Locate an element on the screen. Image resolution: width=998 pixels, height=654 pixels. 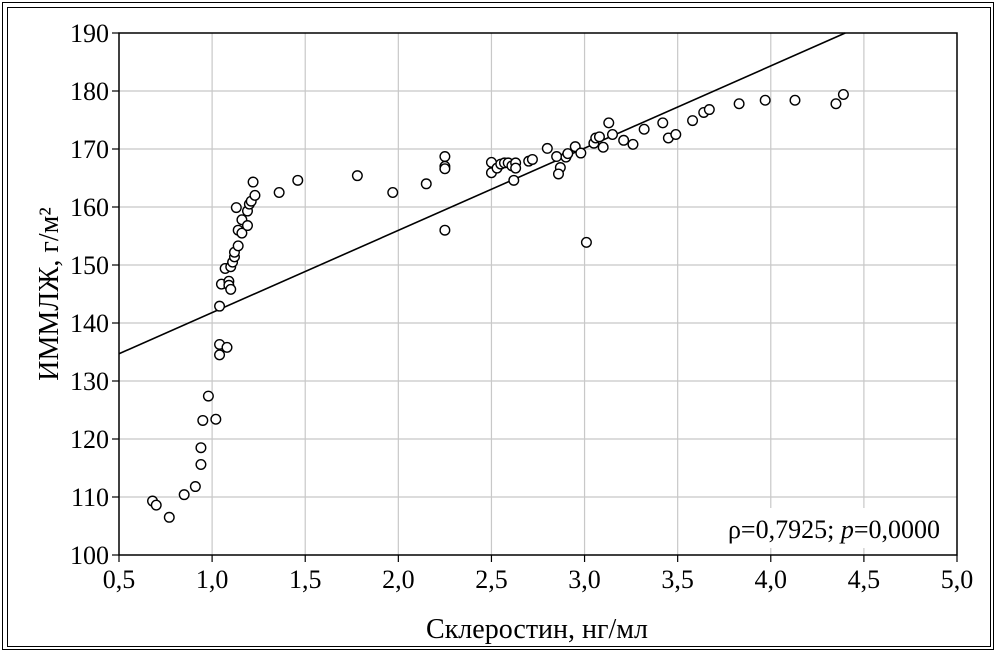
annotation-italic-p: p is located at coordinates (846, 529).